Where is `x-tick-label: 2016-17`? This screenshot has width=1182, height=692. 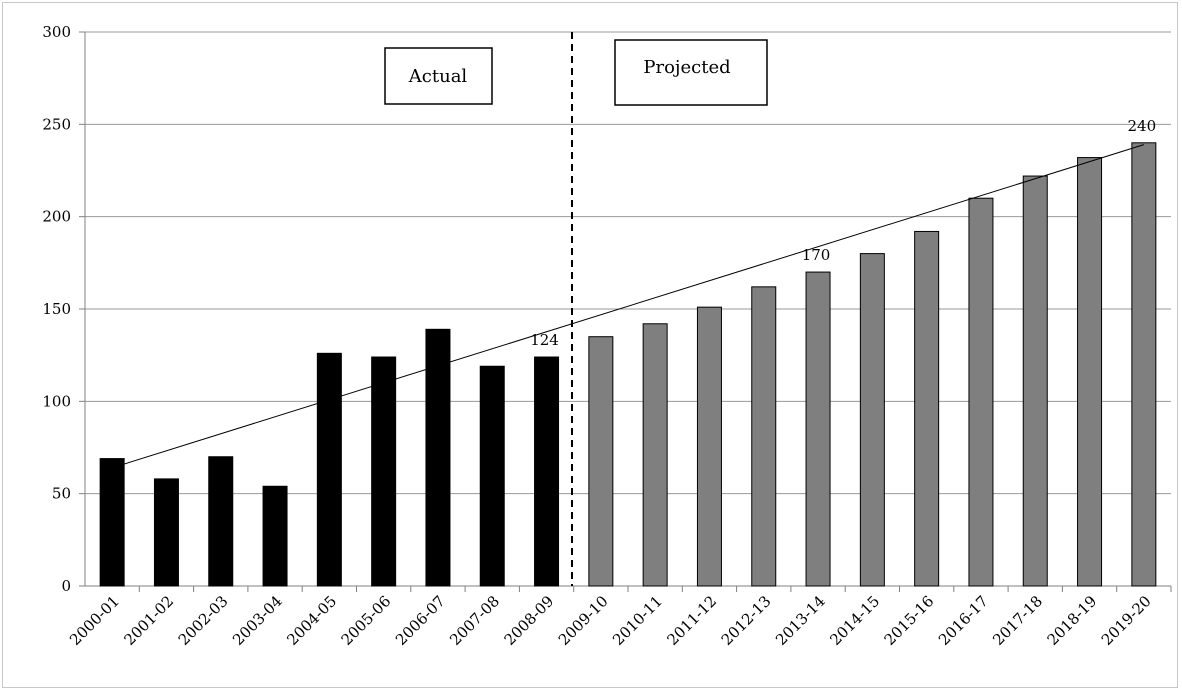
x-tick-label: 2016-17 is located at coordinates (963, 620).